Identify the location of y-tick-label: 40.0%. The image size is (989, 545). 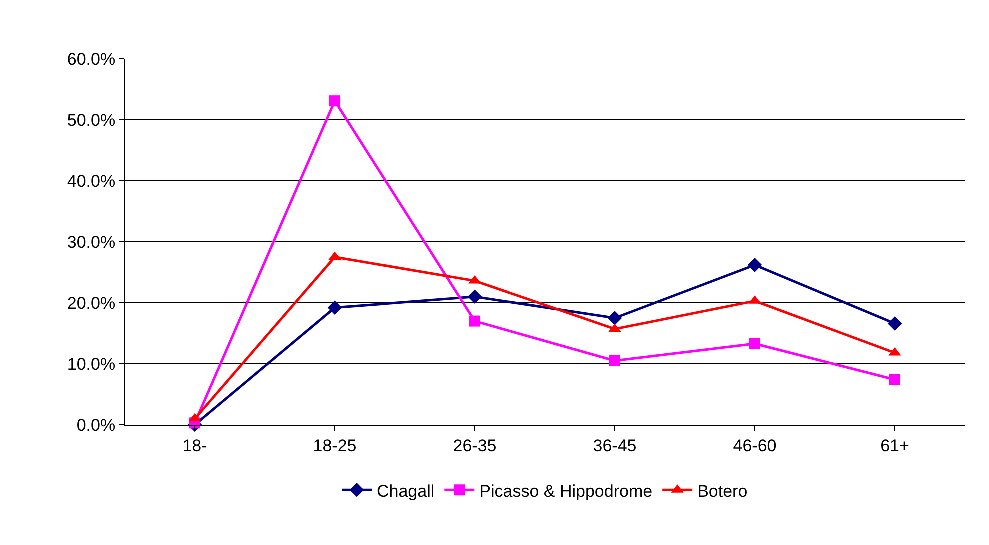
(91, 181).